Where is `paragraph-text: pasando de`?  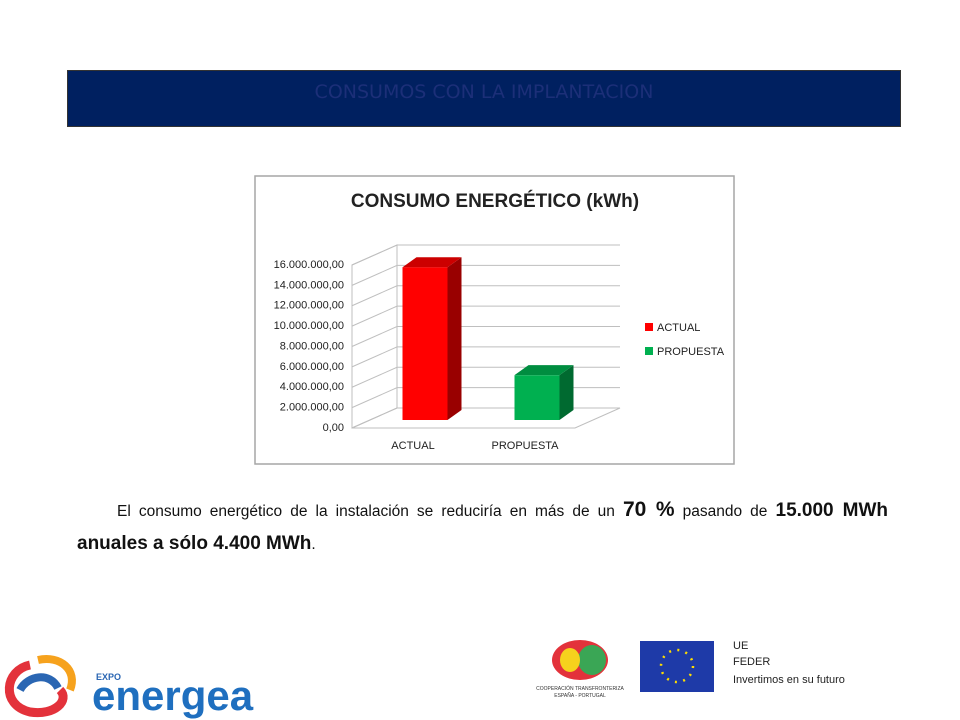 paragraph-text: pasando de is located at coordinates (725, 511).